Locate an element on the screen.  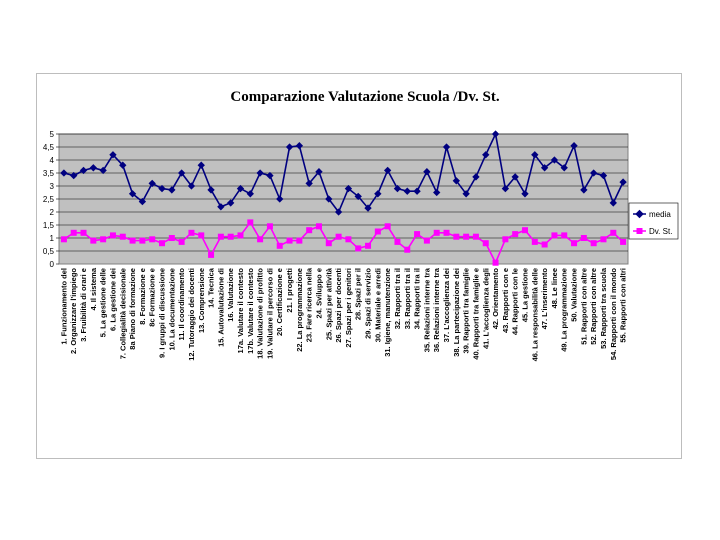
series-line is located at coordinates (343, 242).